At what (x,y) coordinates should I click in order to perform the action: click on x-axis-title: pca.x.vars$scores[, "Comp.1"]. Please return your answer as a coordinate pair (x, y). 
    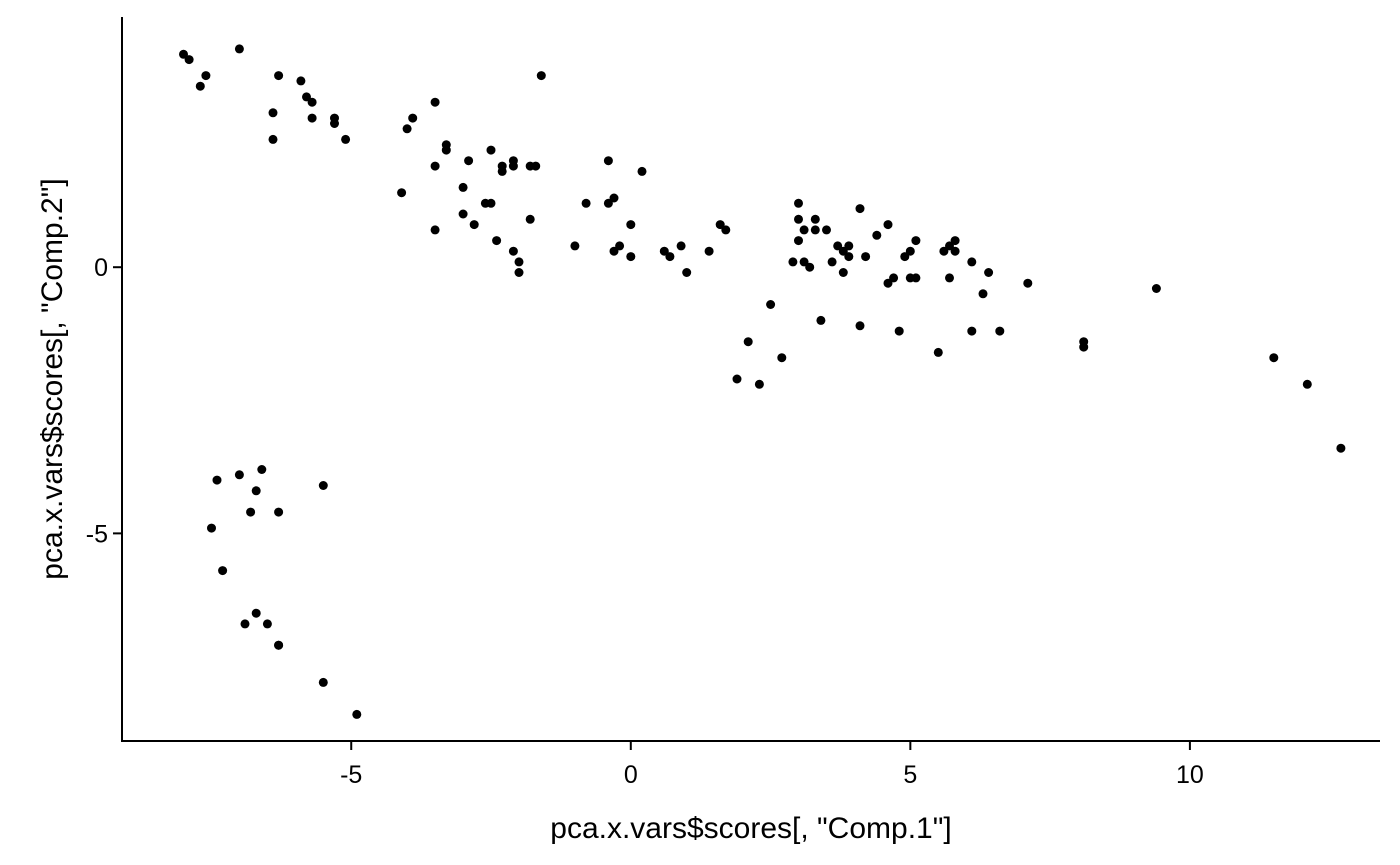
    Looking at the image, I should click on (750, 828).